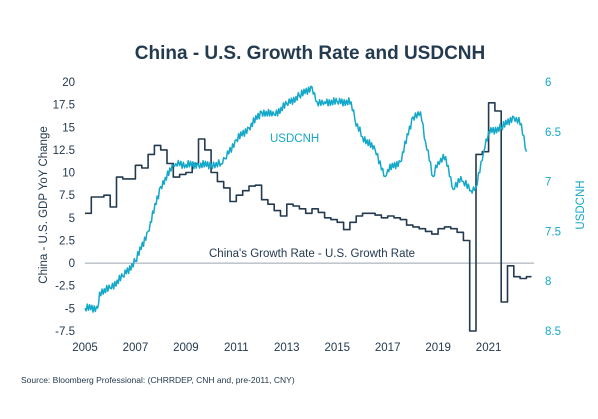 This screenshot has width=598, height=419. Describe the element at coordinates (72, 219) in the screenshot. I see `y-left-tick-label: 5` at that location.